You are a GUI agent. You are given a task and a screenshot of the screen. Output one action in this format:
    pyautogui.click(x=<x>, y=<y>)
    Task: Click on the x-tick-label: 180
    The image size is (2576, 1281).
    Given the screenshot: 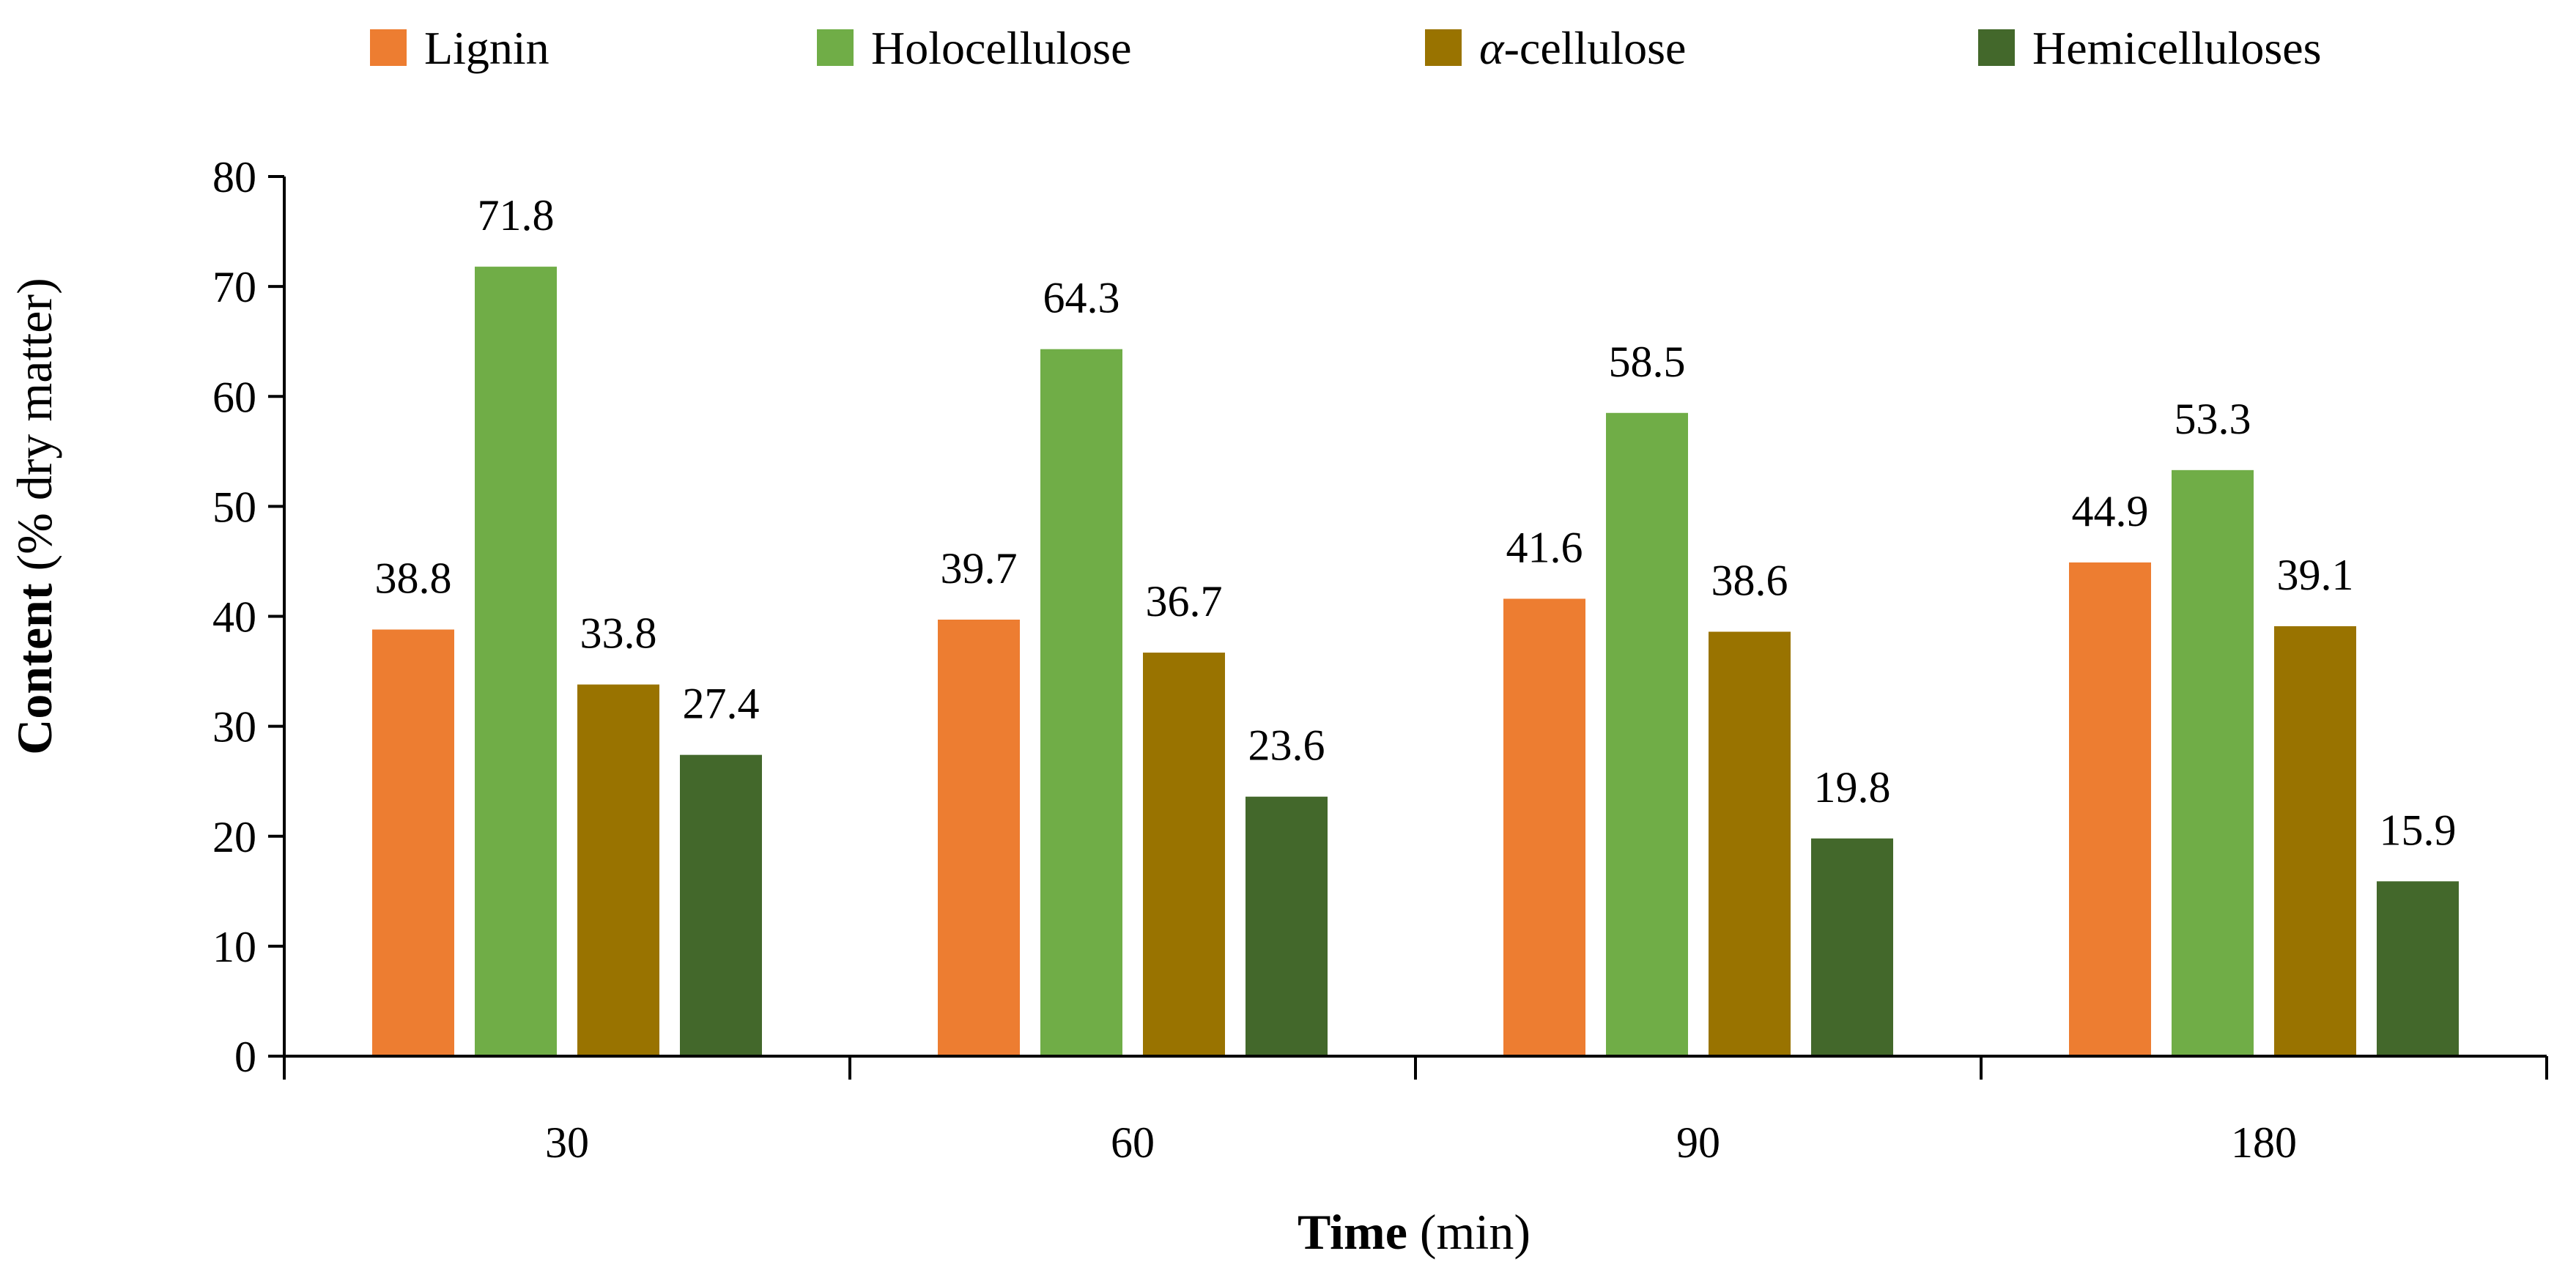 What is the action you would take?
    pyautogui.click(x=2264, y=1142)
    